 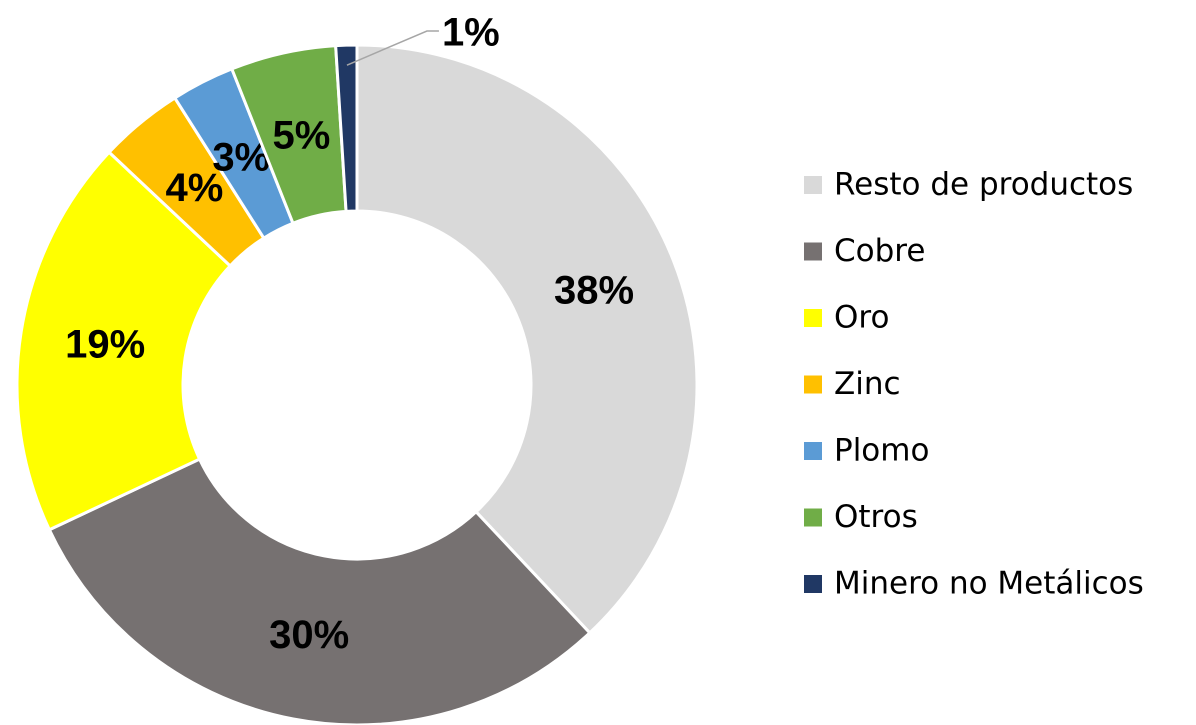 I want to click on data-label: 38%, so click(x=594, y=291).